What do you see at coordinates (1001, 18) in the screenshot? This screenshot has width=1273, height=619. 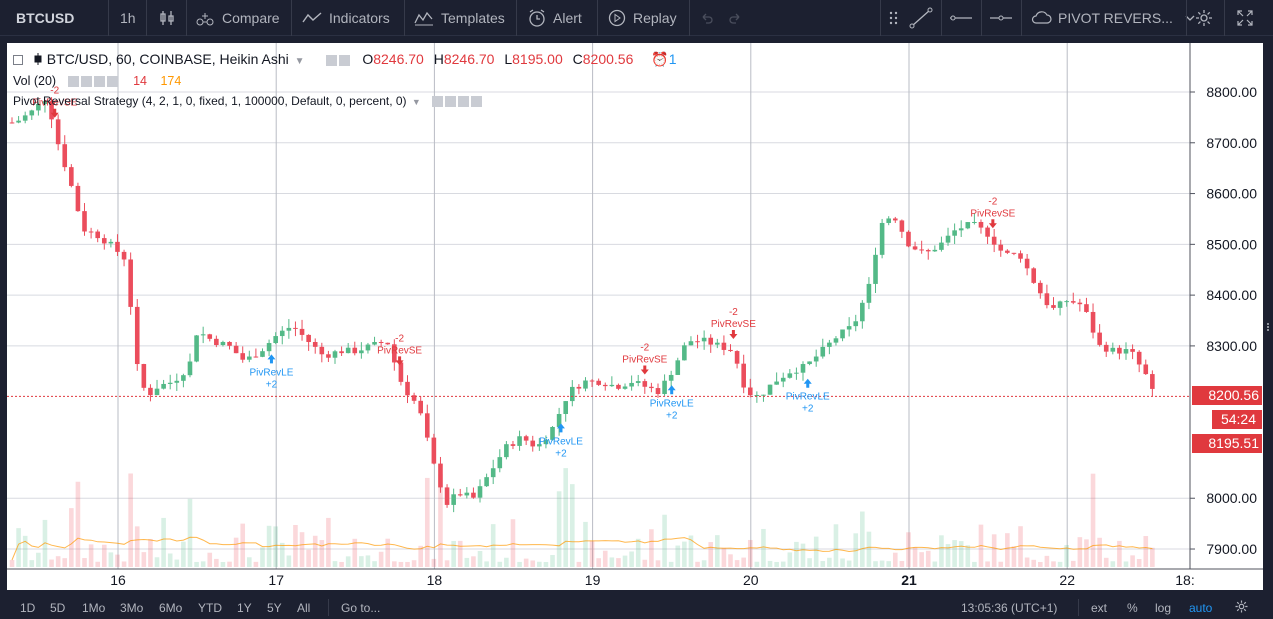 I see `horizontal-line-button` at bounding box center [1001, 18].